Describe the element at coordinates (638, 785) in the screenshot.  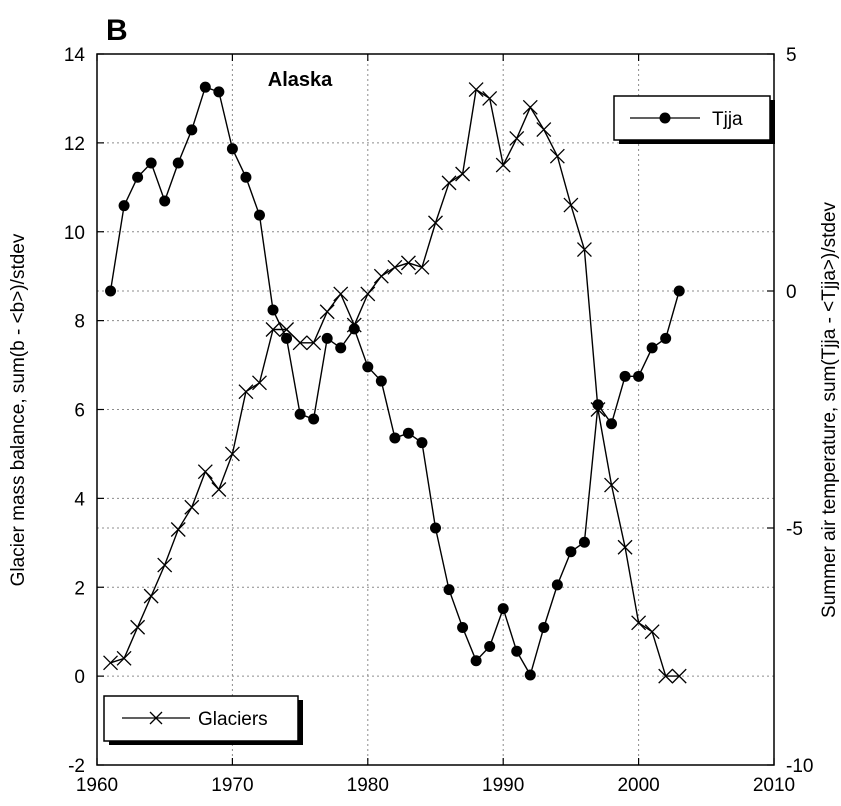
I see `x-tick-label: 2000` at that location.